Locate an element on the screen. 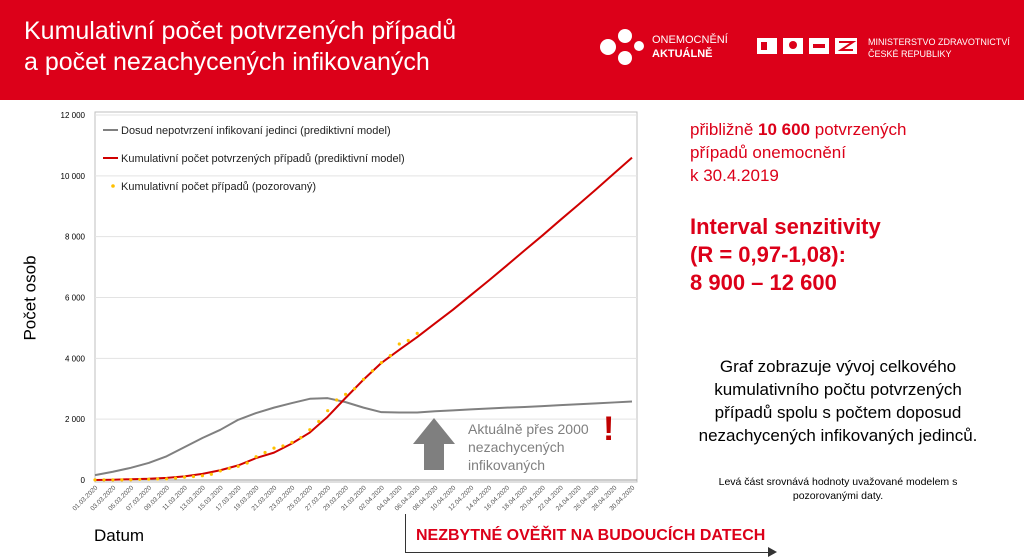 This screenshot has width=1024, height=559. estimate-value: 10 600 is located at coordinates (784, 129).